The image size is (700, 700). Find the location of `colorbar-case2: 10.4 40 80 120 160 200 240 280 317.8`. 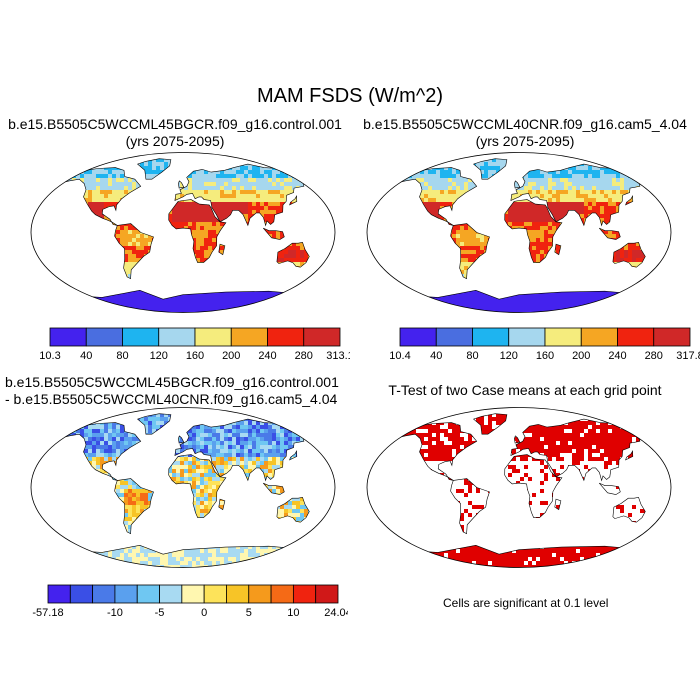

colorbar-case2: 10.4 40 80 120 160 200 240 280 317.8 is located at coordinates (544, 344).